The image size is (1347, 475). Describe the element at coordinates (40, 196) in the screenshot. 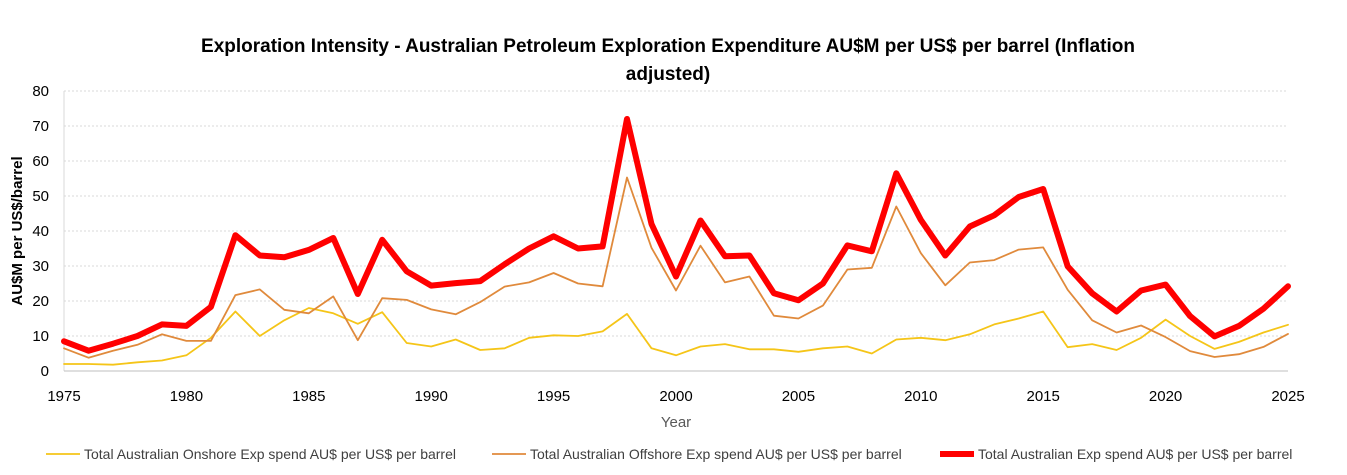

I see `y-tick-label: 50` at that location.